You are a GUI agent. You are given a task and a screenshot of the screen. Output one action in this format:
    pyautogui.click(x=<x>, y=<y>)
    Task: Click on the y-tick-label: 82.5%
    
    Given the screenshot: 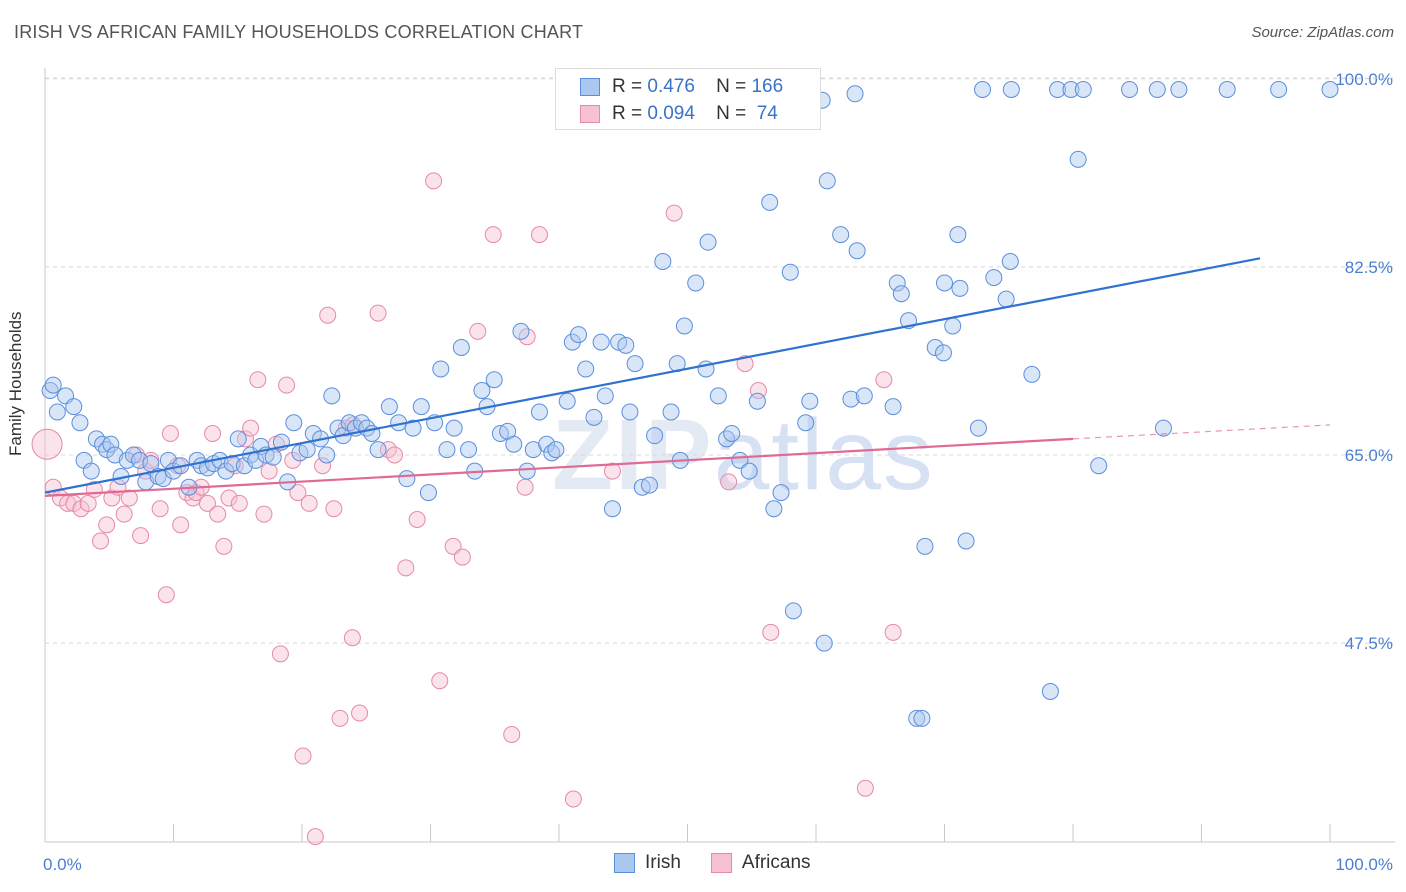 What is the action you would take?
    pyautogui.click(x=1369, y=267)
    